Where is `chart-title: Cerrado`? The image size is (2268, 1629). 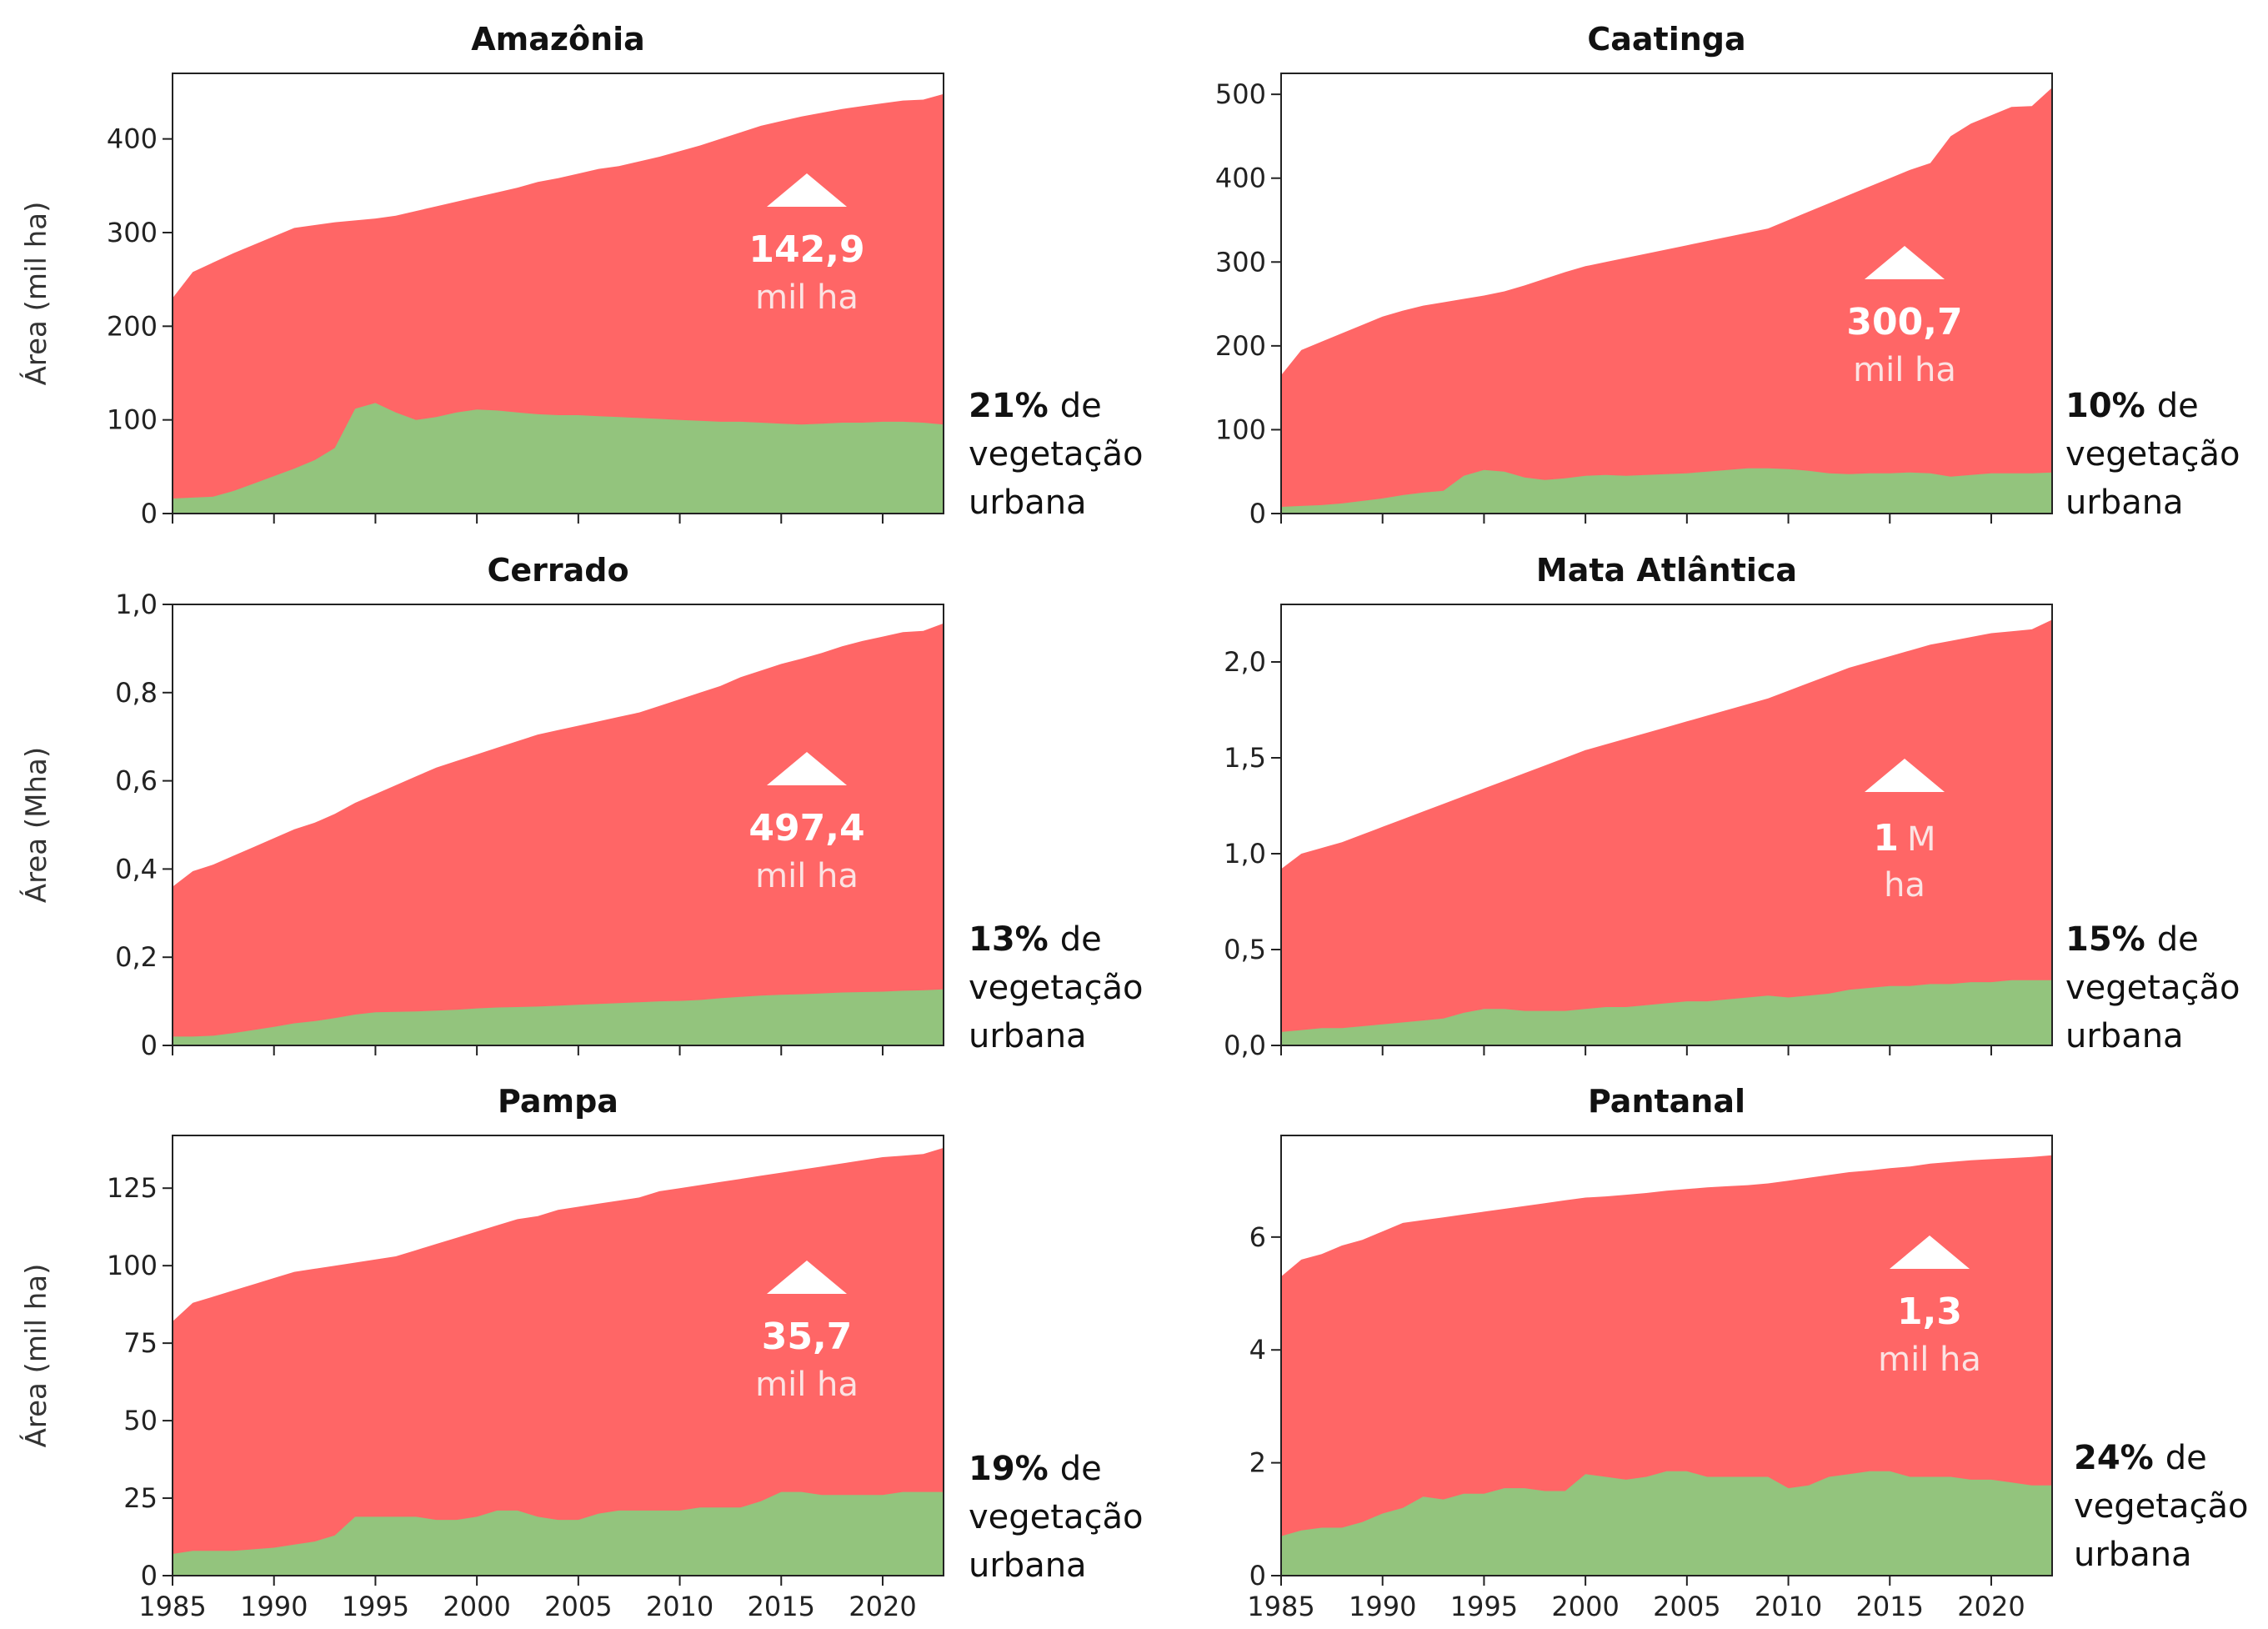
chart-title: Cerrado is located at coordinates (557, 570).